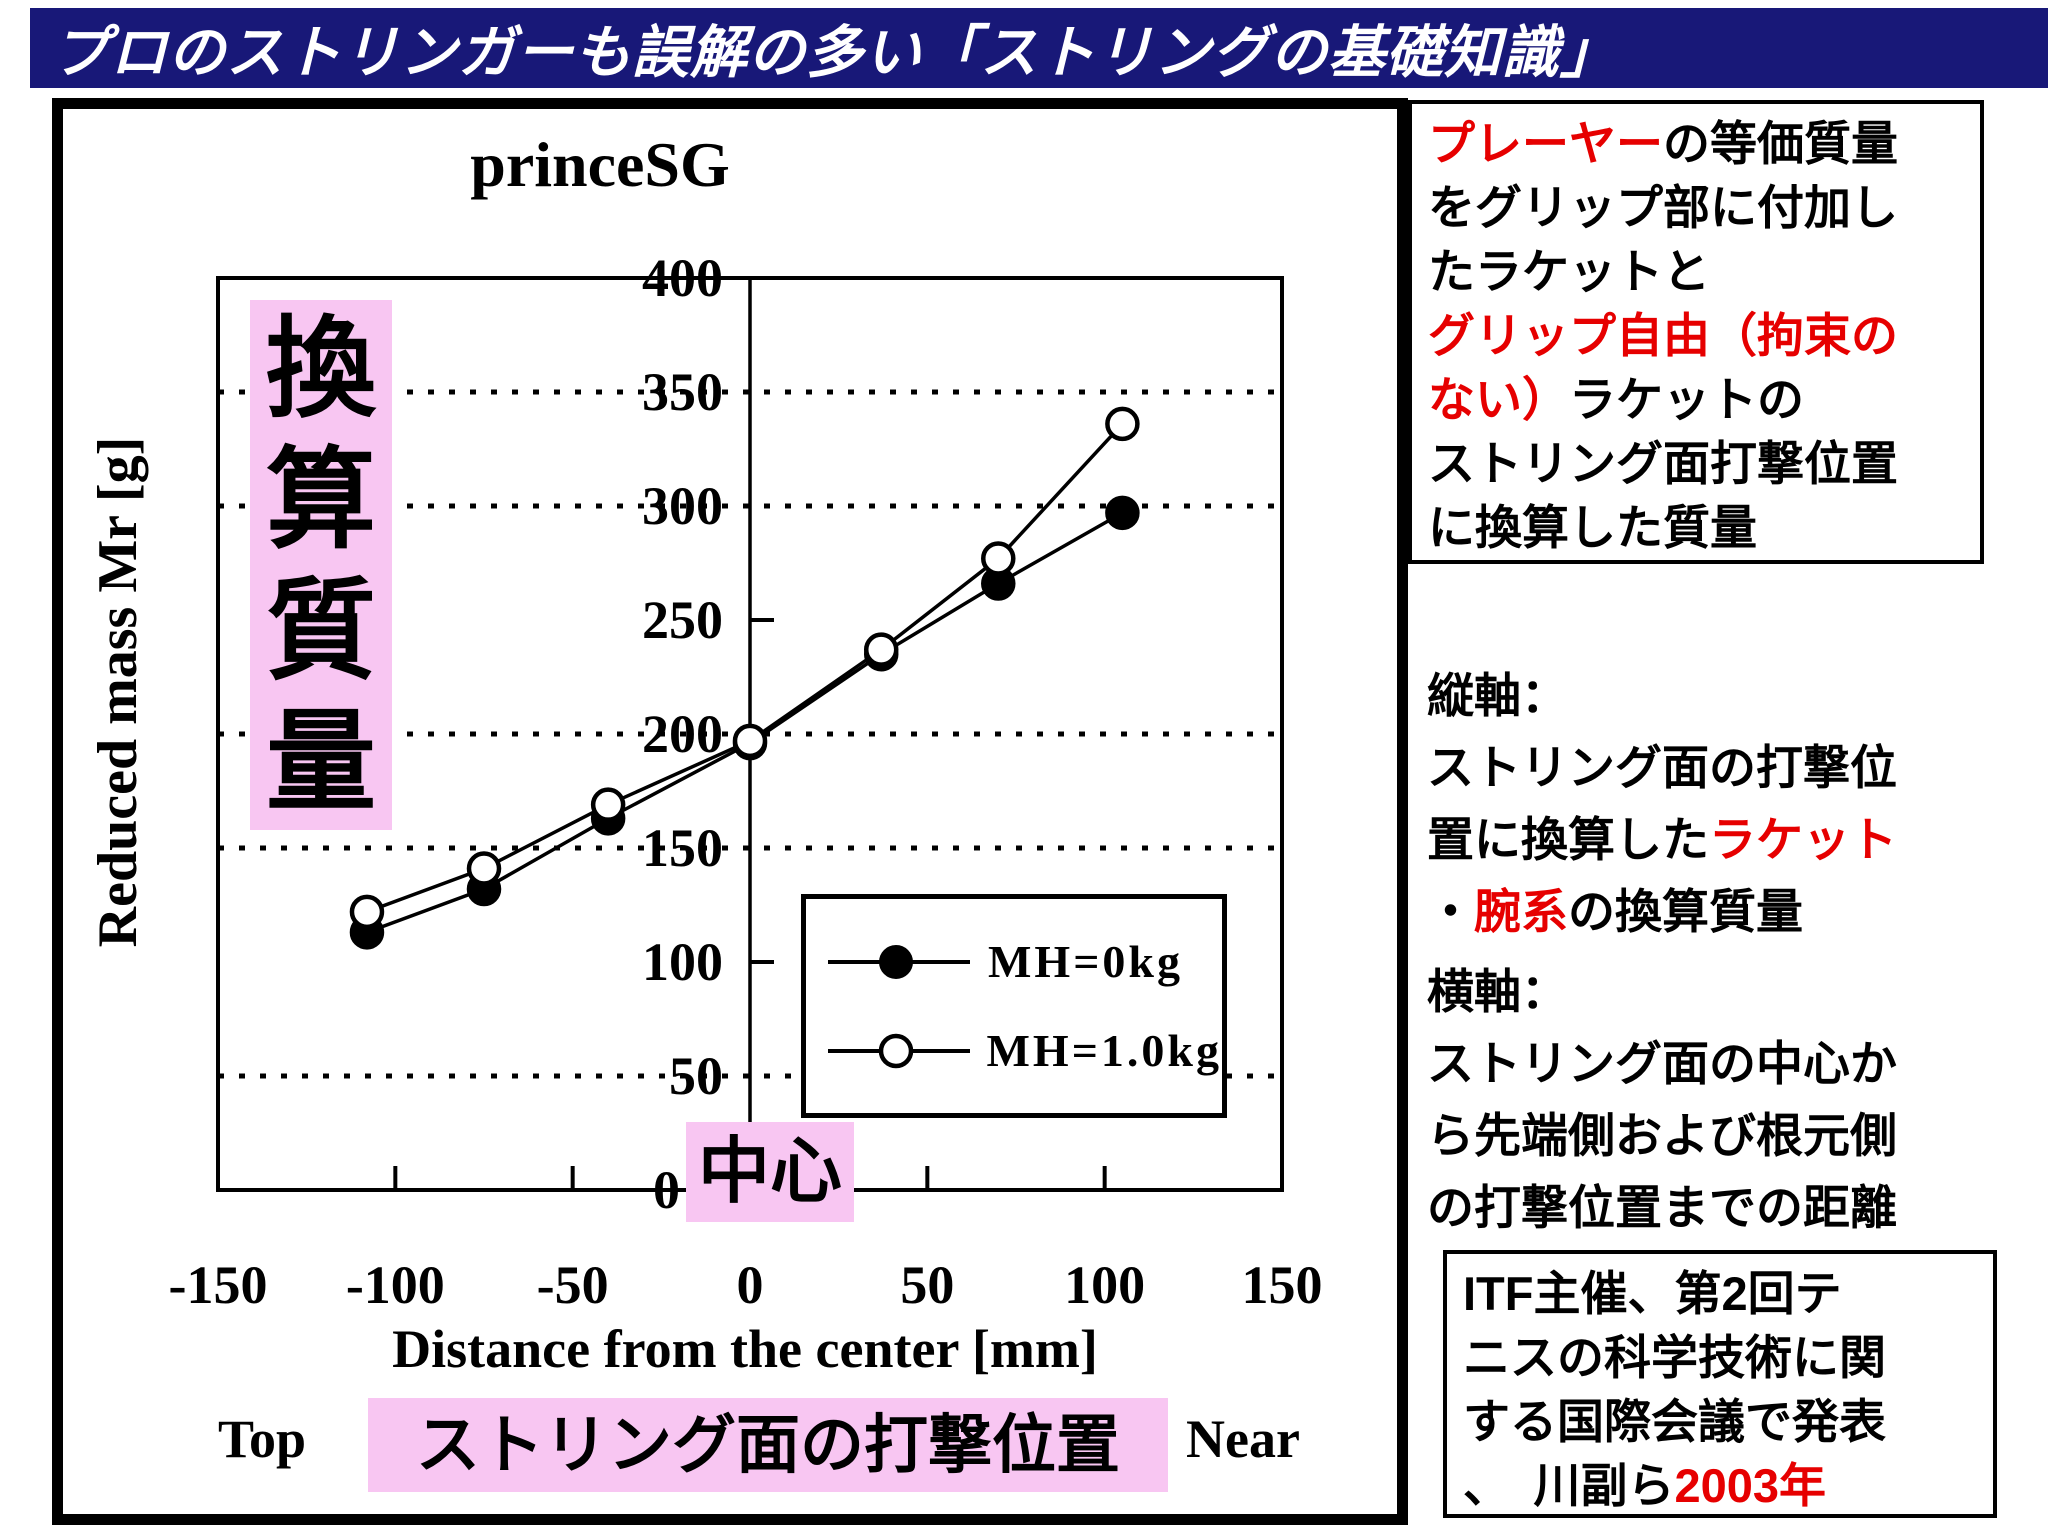  I want to click on y-tick-label: 150, so click(682, 848).